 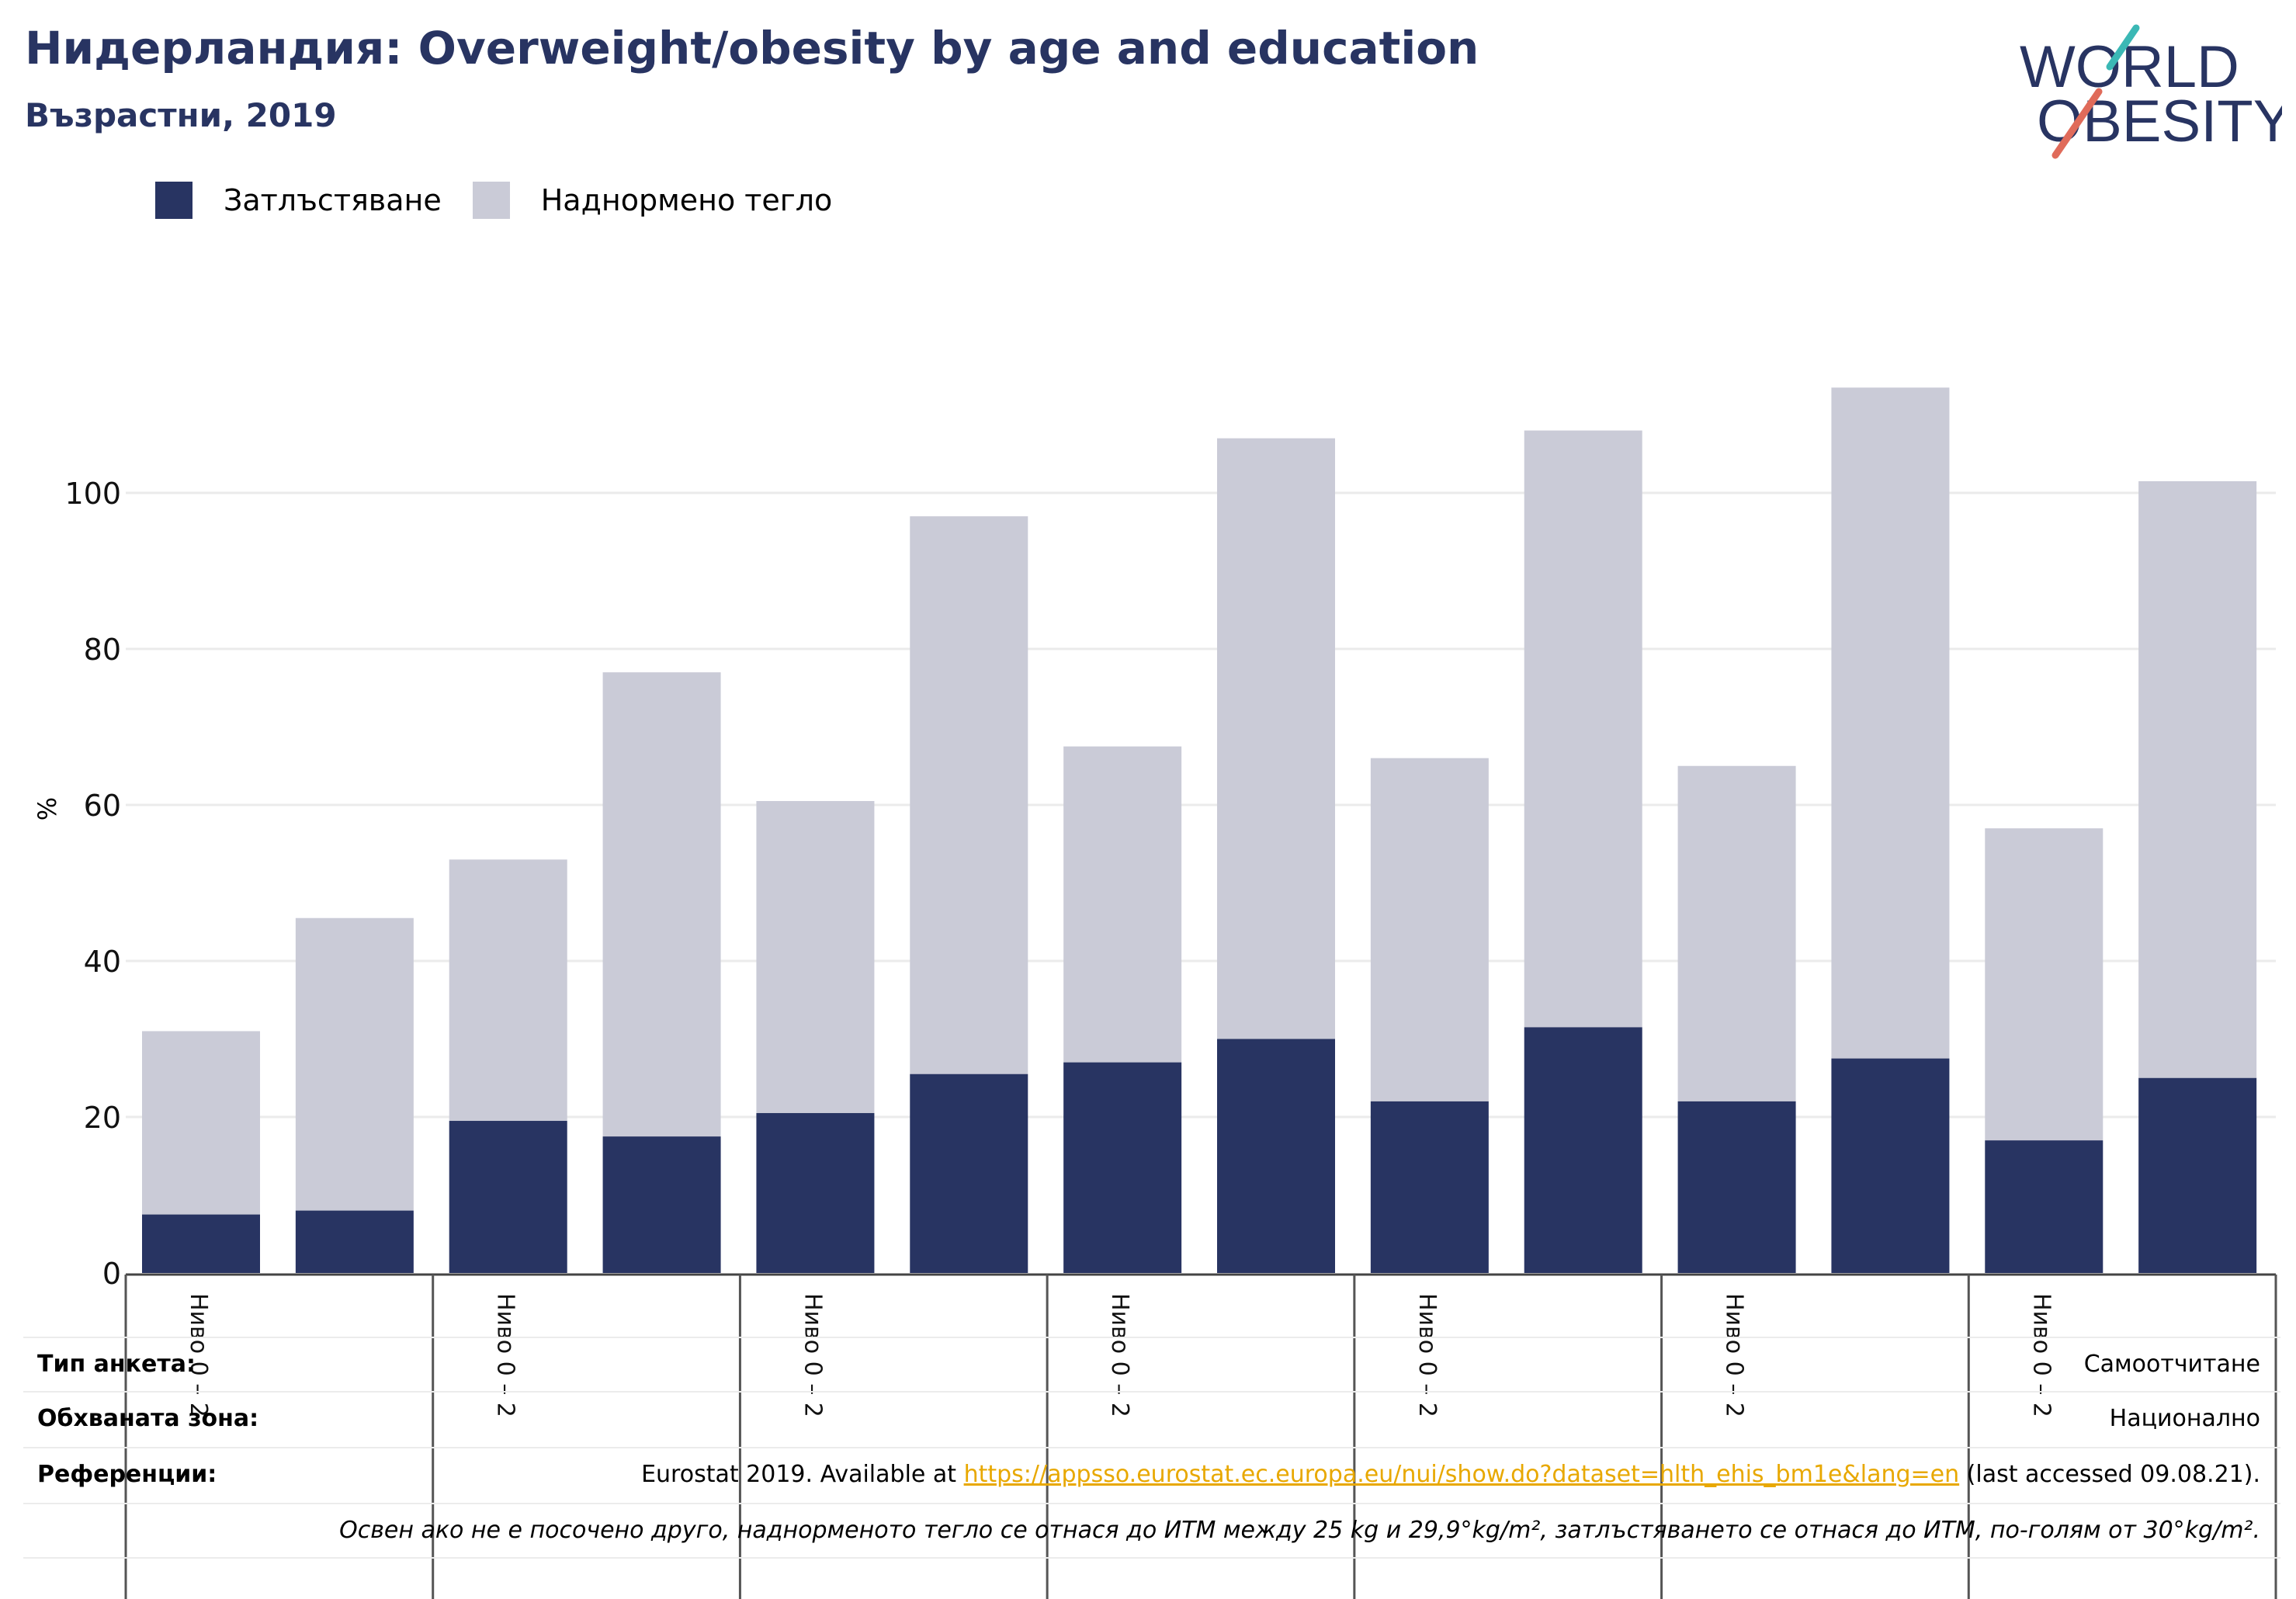 I want to click on y-tick-label: 60, so click(x=102, y=806).